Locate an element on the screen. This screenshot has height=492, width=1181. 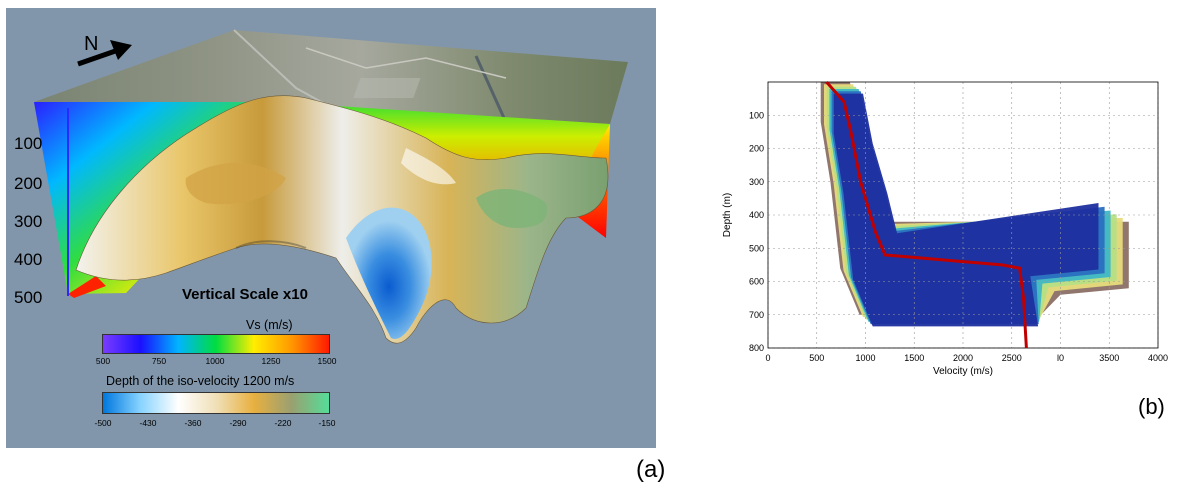
depth-tick: 100 is located at coordinates (28, 143).